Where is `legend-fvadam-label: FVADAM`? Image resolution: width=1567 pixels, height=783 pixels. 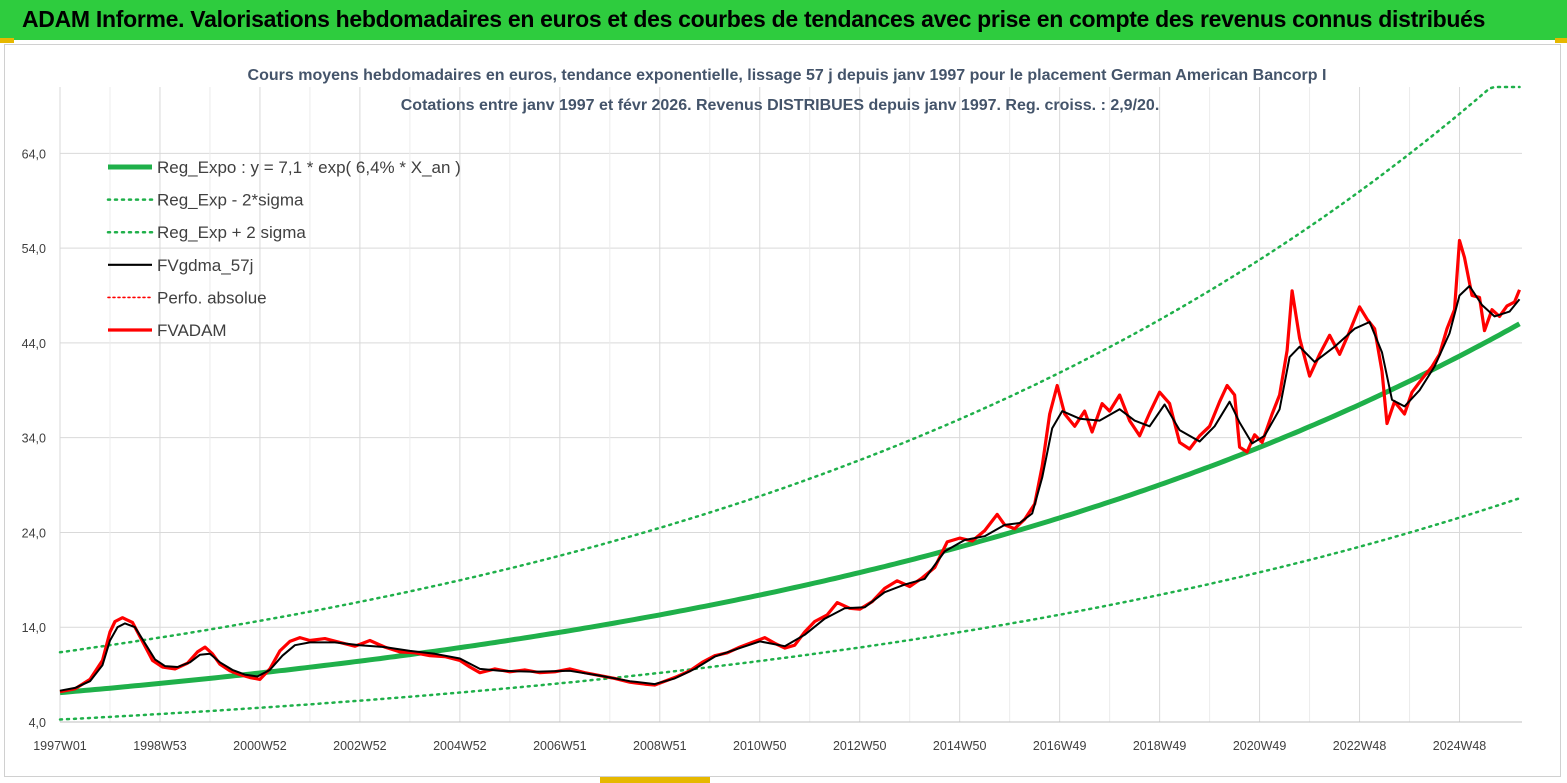
legend-fvadam-label: FVADAM is located at coordinates (192, 330).